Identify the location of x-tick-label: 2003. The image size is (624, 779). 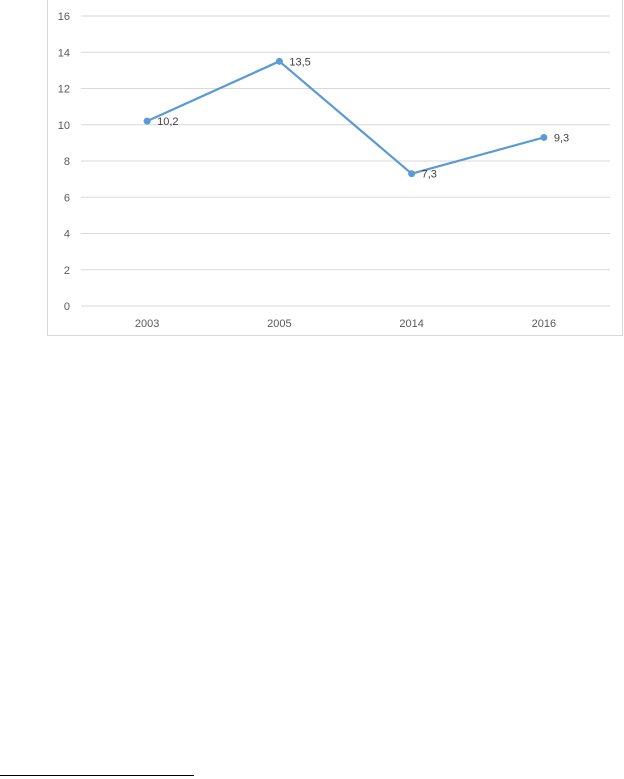
(147, 324).